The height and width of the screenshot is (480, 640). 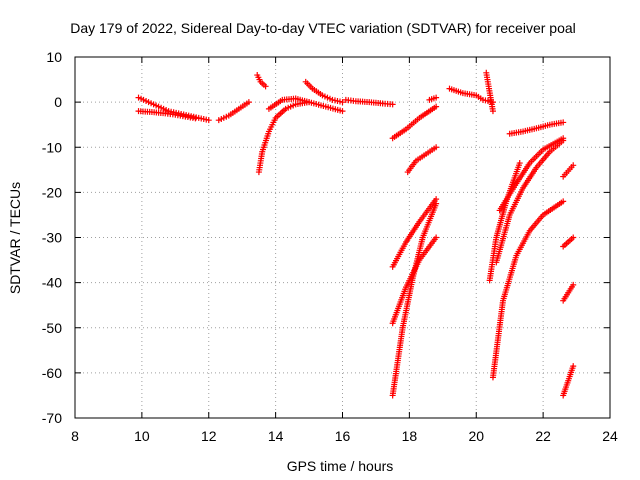 What do you see at coordinates (52, 192) in the screenshot?
I see `y-tick-label: -20` at bounding box center [52, 192].